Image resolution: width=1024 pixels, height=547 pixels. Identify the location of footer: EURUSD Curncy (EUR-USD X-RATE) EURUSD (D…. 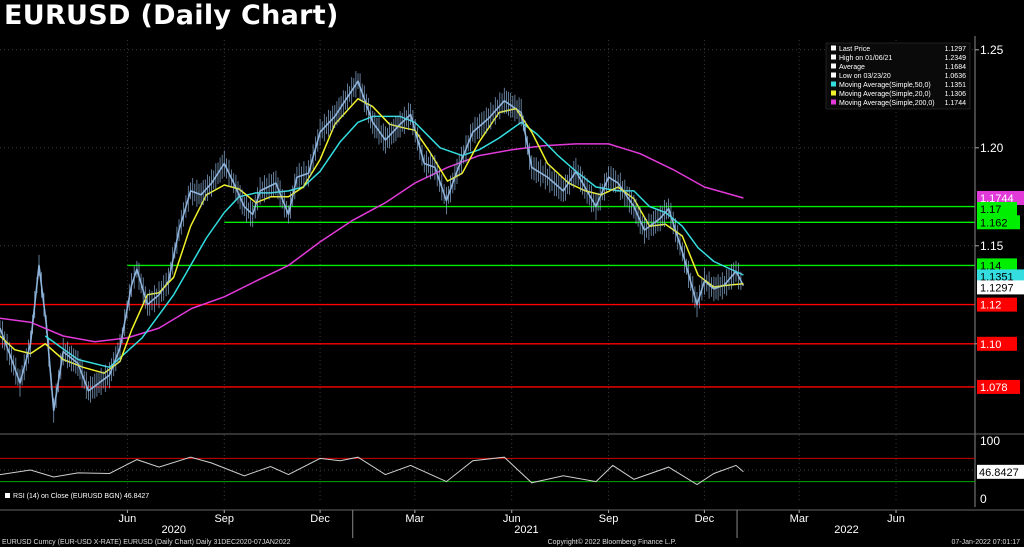
(511, 542).